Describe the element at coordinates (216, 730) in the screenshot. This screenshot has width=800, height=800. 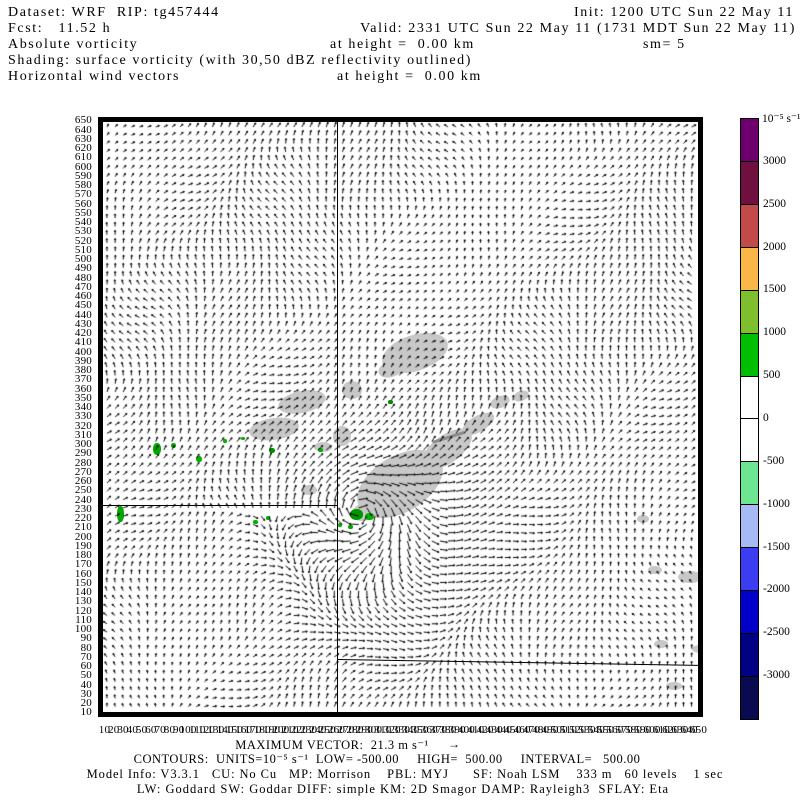
I see `x-tick-label: 130` at that location.